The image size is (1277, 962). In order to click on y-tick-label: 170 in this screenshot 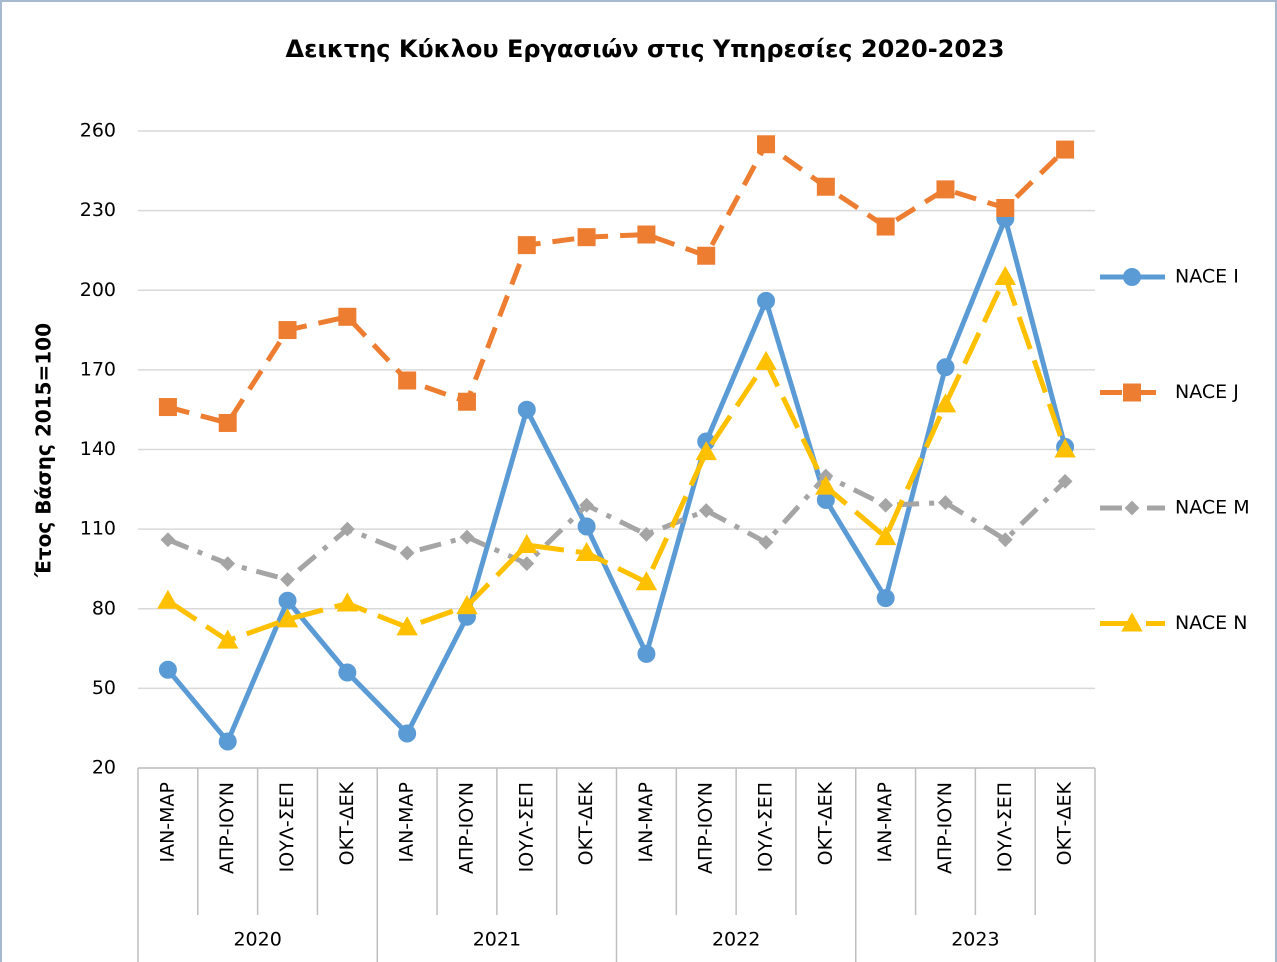, I will do `click(98, 369)`.